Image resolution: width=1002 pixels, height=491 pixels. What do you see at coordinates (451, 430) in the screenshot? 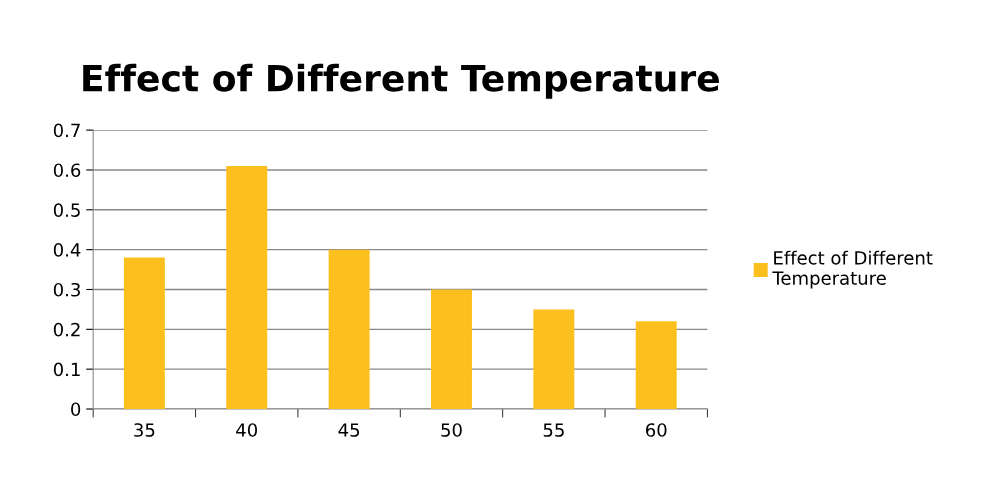
I see `x-tick-label: 50` at bounding box center [451, 430].